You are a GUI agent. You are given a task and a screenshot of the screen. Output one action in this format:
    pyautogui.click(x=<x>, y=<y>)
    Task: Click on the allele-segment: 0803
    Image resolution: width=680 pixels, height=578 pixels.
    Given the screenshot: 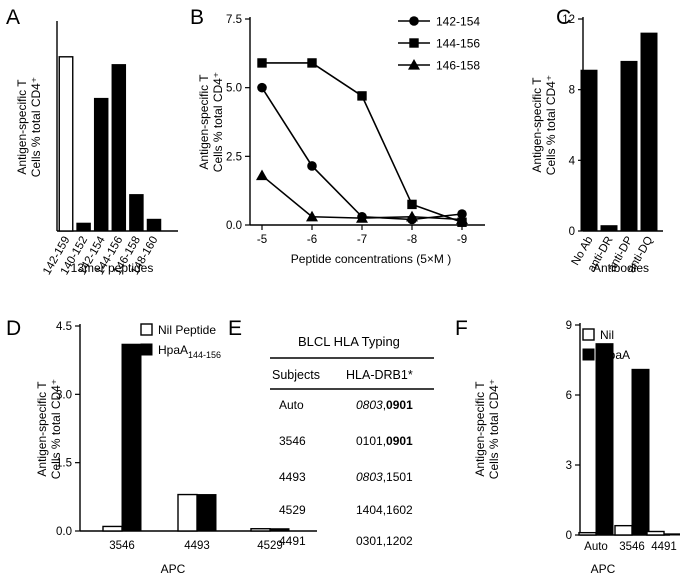 What is the action you would take?
    pyautogui.click(x=369, y=405)
    